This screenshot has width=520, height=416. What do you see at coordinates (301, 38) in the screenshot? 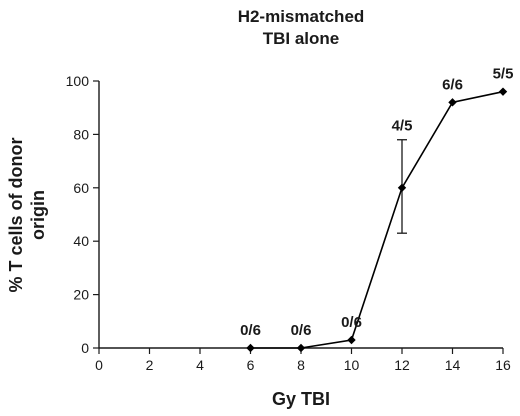
I see `chart-title-line-2: TBI alone` at bounding box center [301, 38].